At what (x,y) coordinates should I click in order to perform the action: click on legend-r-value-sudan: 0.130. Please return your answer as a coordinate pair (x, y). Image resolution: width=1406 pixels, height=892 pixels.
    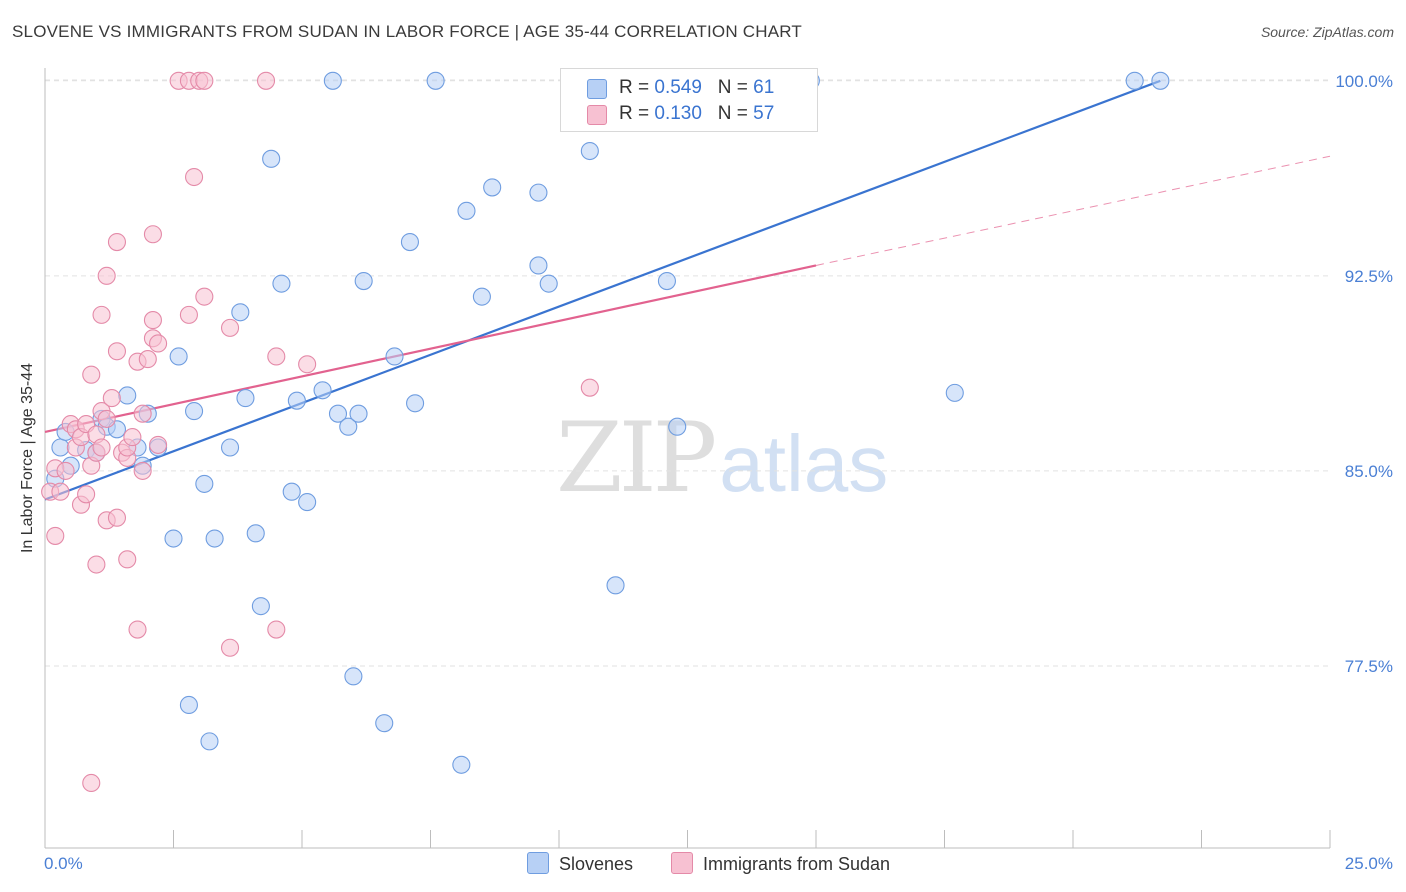
    Looking at the image, I should click on (678, 113).